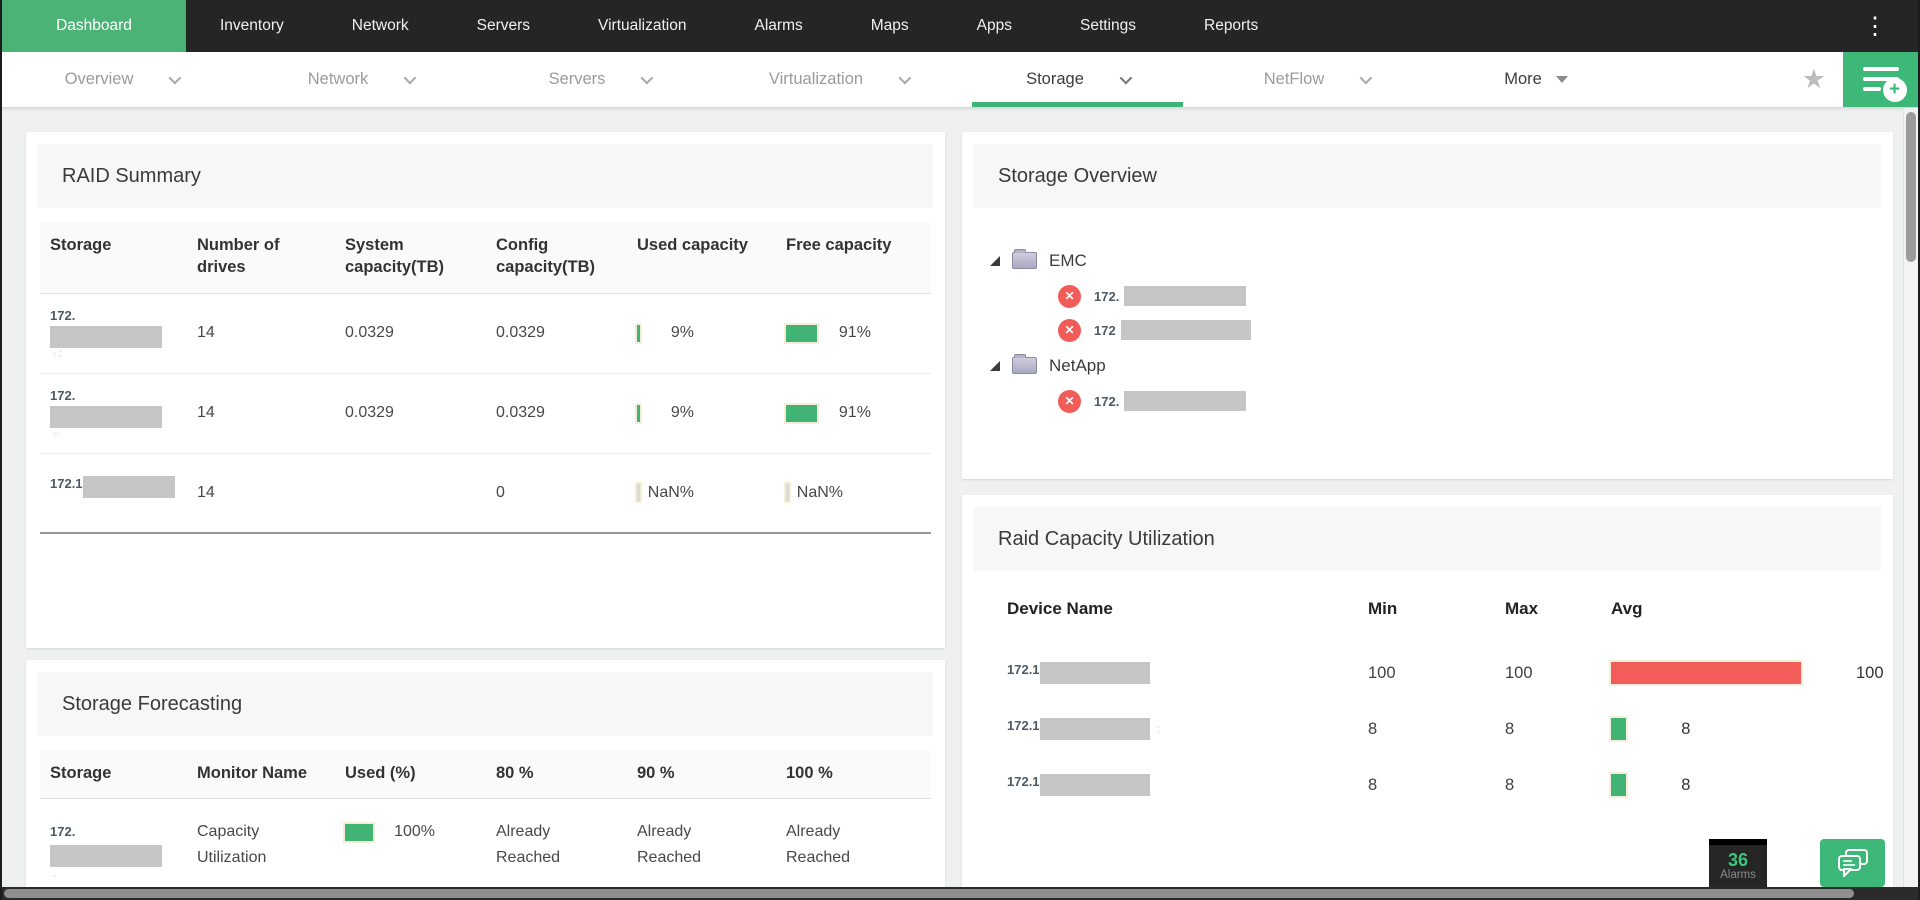  I want to click on table-row: 172. · : 14 0.0329 0.0329 9% 91%, so click(485, 334).